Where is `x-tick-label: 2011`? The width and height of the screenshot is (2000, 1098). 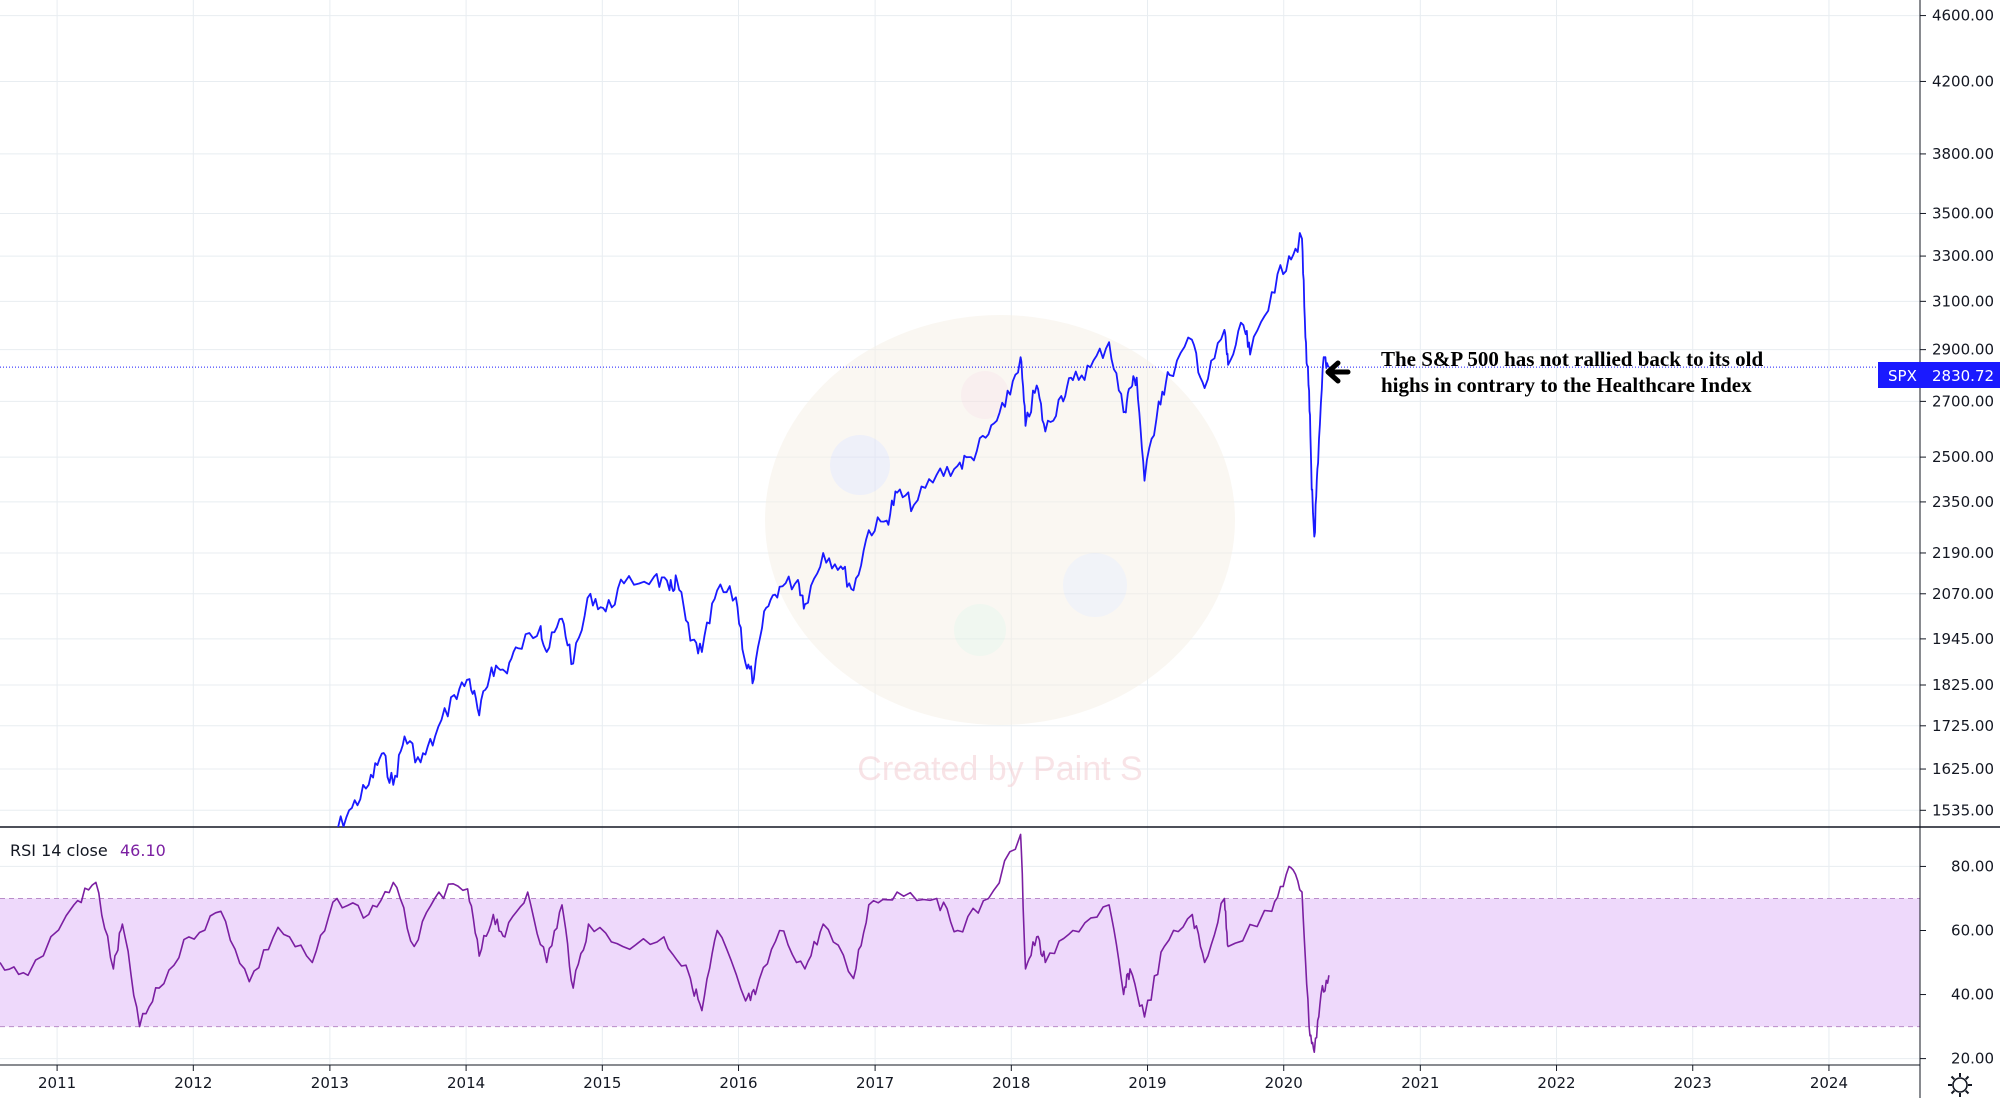 x-tick-label: 2011 is located at coordinates (57, 1083).